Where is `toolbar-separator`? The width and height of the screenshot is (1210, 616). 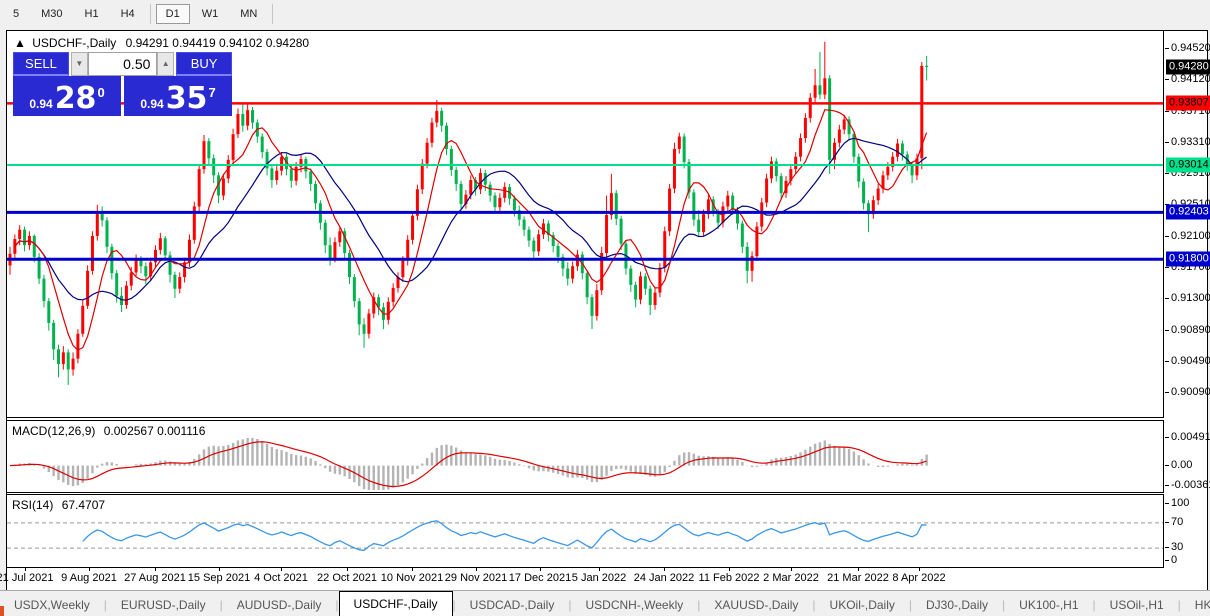
toolbar-separator is located at coordinates (150, 13).